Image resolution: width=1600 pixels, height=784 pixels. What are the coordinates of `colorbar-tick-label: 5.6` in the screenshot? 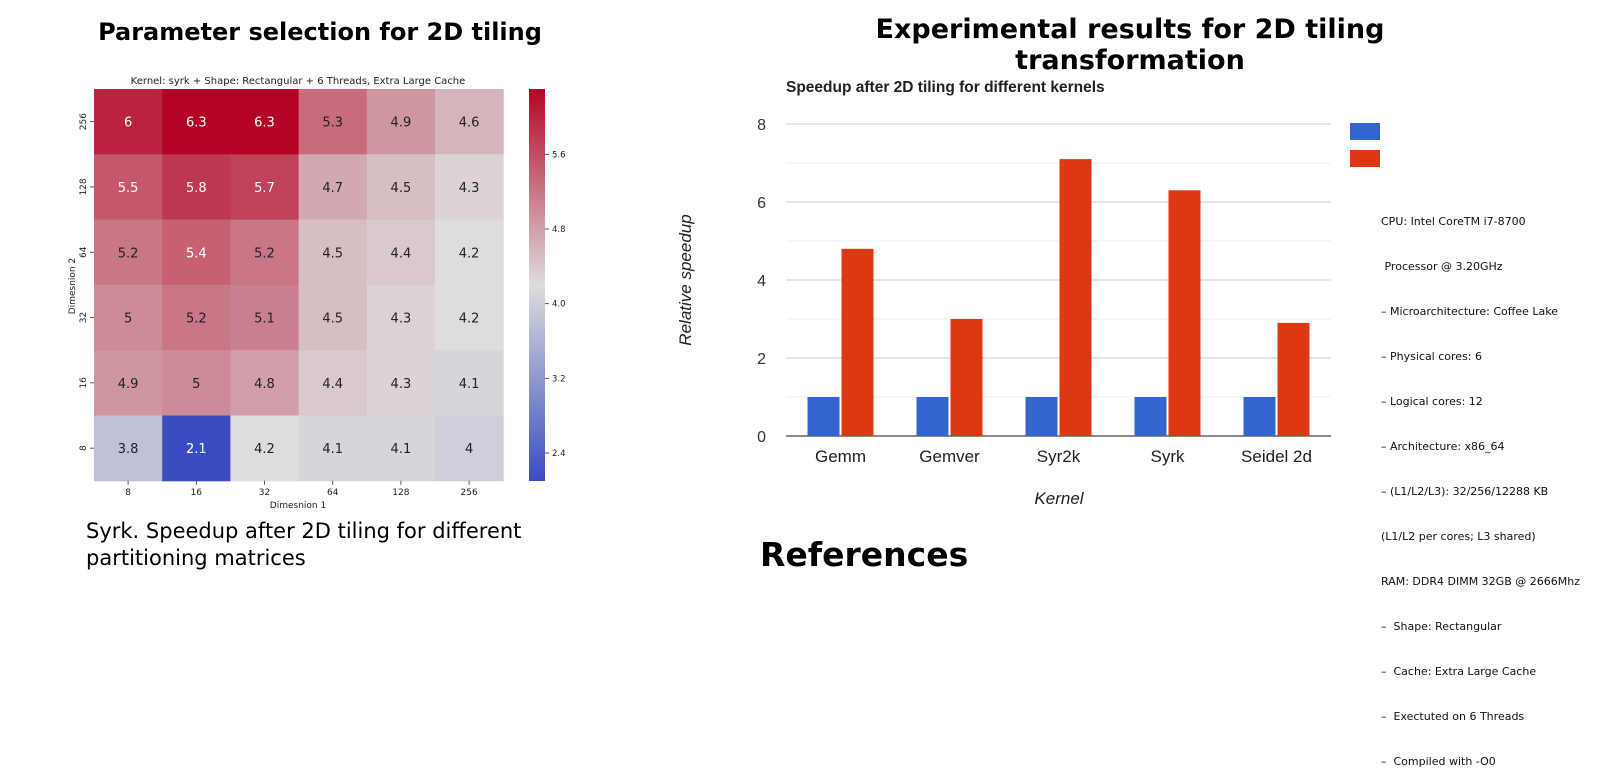 It's located at (559, 155).